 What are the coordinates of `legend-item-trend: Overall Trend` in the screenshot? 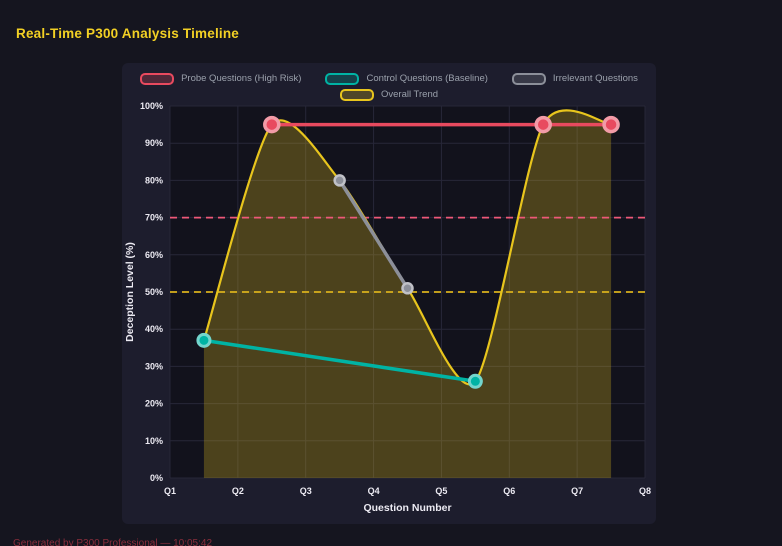 It's located at (389, 94).